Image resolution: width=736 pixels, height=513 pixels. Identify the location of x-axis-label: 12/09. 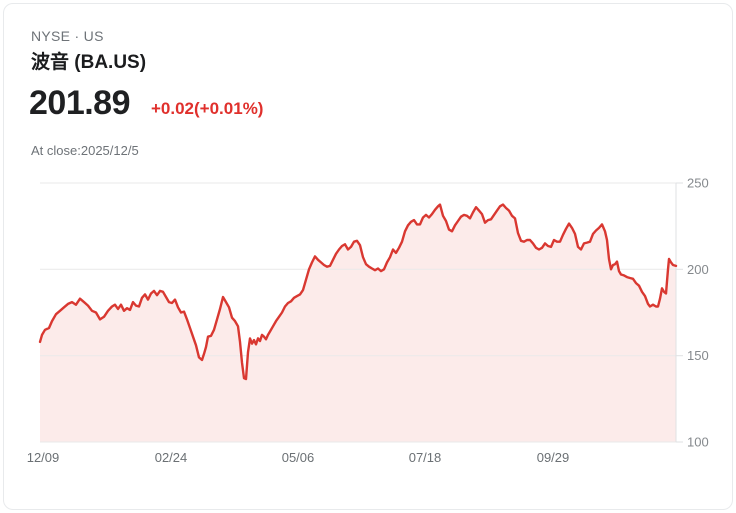
(43, 457).